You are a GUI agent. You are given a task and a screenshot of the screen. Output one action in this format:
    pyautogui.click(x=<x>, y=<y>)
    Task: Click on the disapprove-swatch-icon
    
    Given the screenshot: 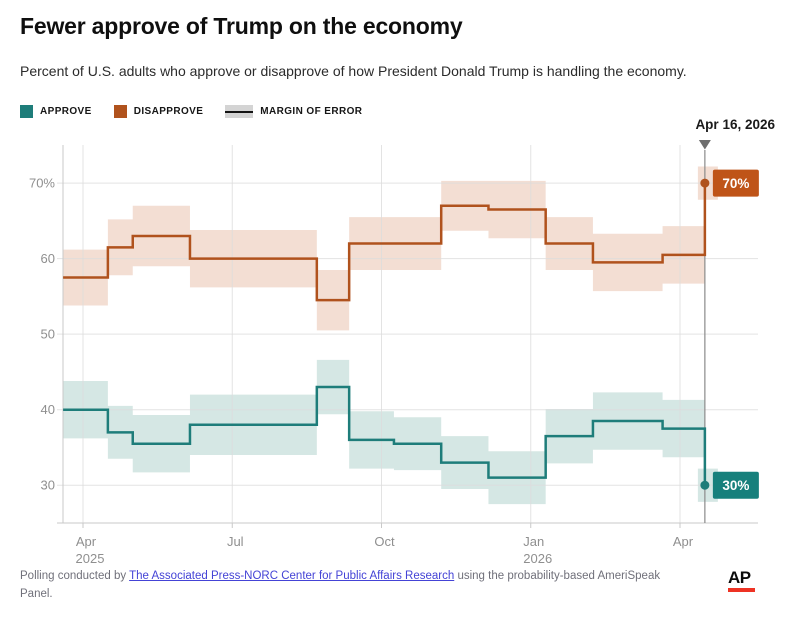 What is the action you would take?
    pyautogui.click(x=120, y=111)
    